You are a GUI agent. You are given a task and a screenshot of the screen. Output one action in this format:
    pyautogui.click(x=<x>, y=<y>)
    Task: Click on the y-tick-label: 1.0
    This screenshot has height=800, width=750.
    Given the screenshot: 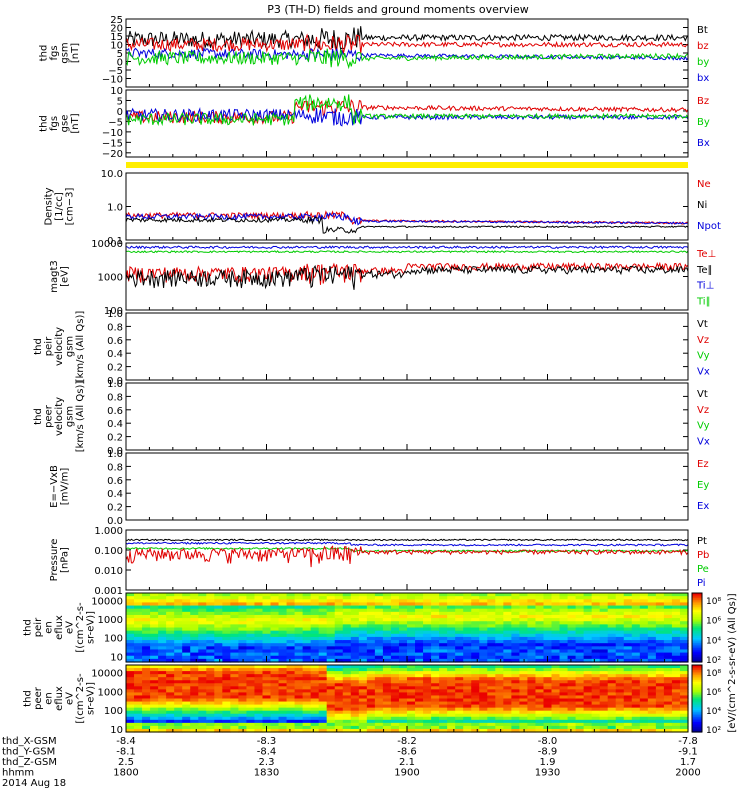 What is the action you would take?
    pyautogui.click(x=115, y=454)
    